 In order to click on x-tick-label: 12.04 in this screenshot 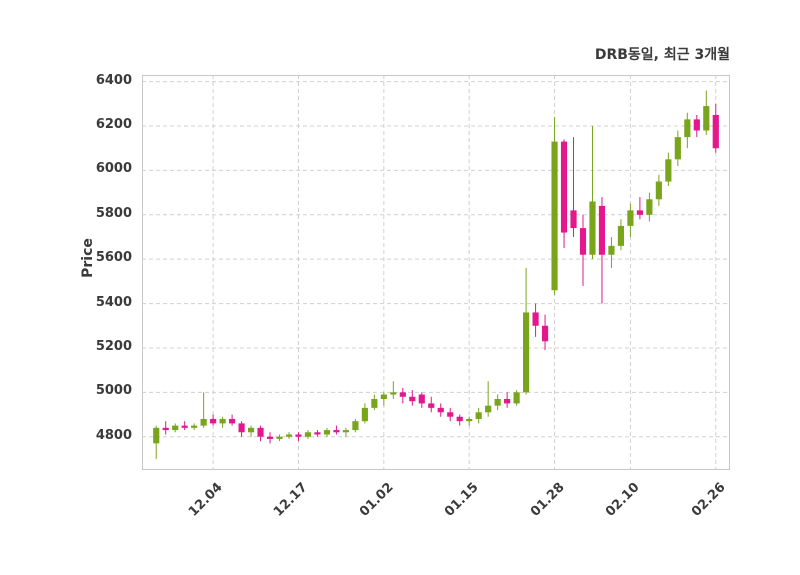, I will do `click(206, 500)`.